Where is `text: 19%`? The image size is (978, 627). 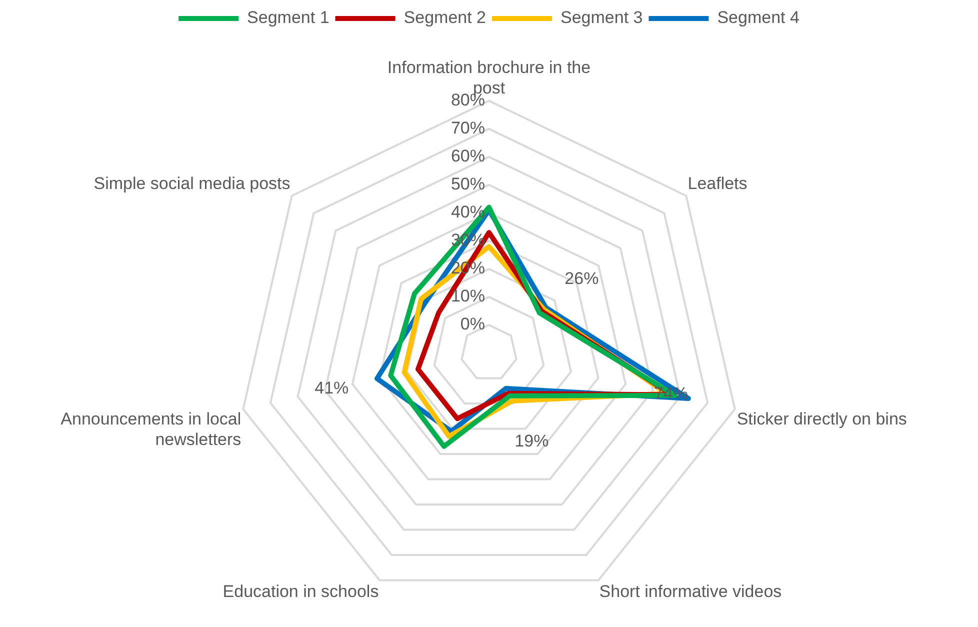
text: 19% is located at coordinates (531, 440).